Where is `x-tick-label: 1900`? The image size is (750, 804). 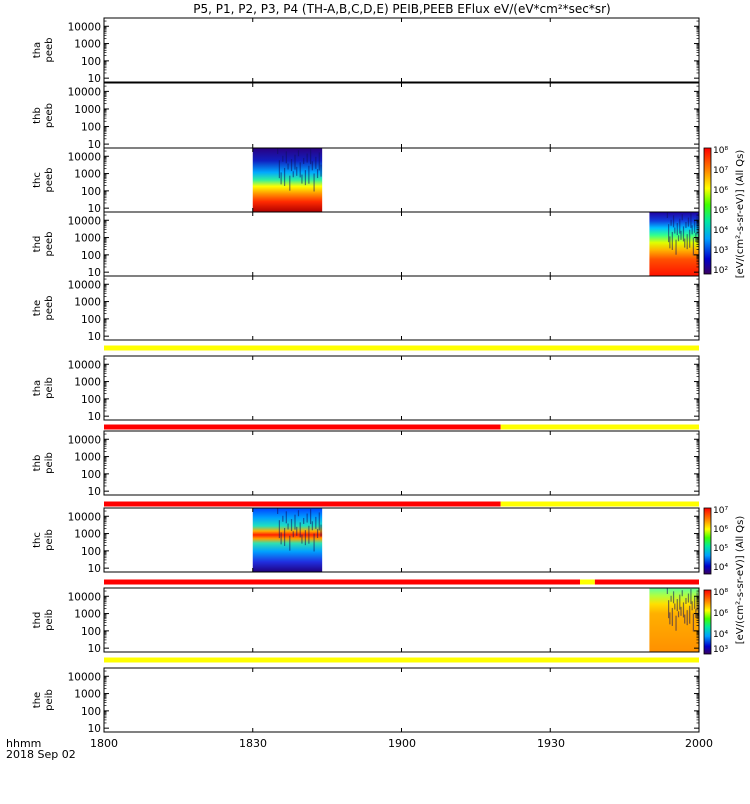
x-tick-label: 1900 is located at coordinates (402, 743).